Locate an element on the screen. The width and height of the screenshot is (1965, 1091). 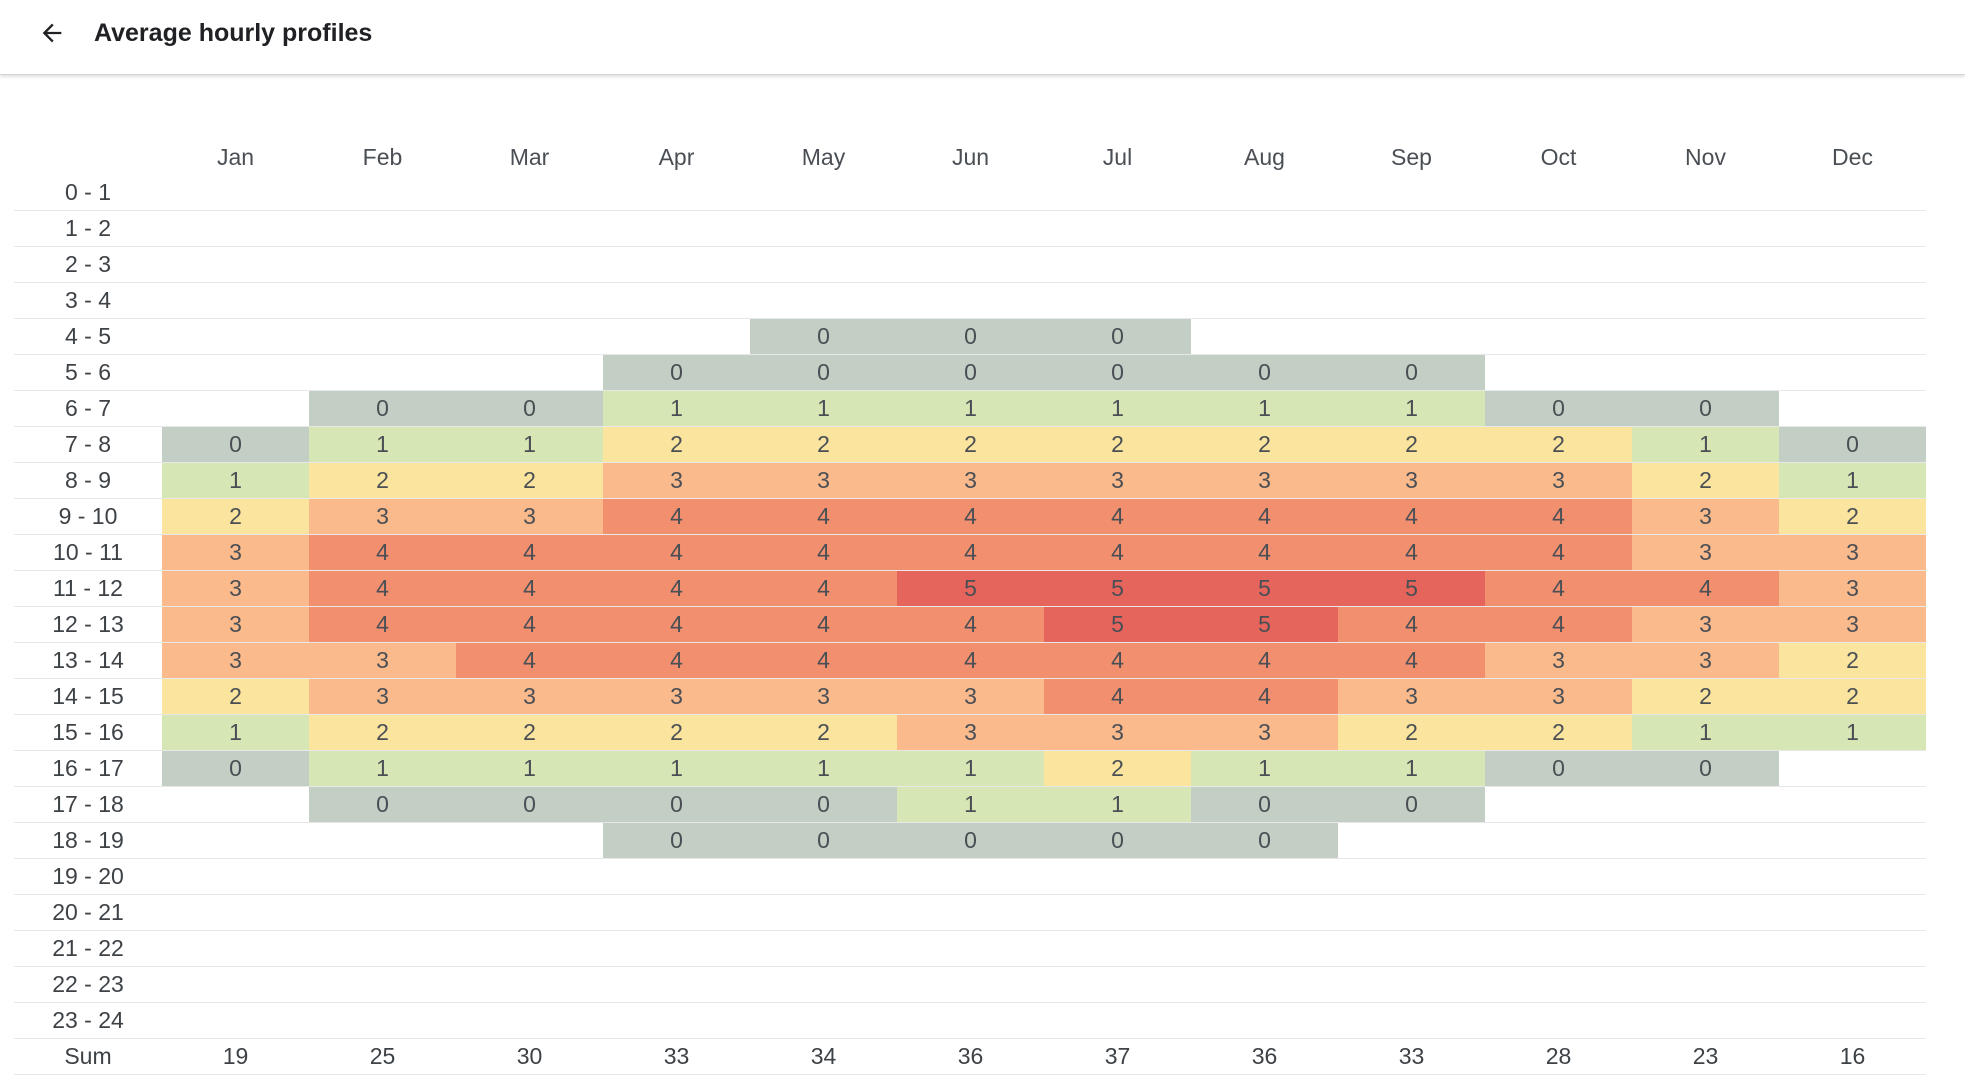
back-button is located at coordinates (52, 35).